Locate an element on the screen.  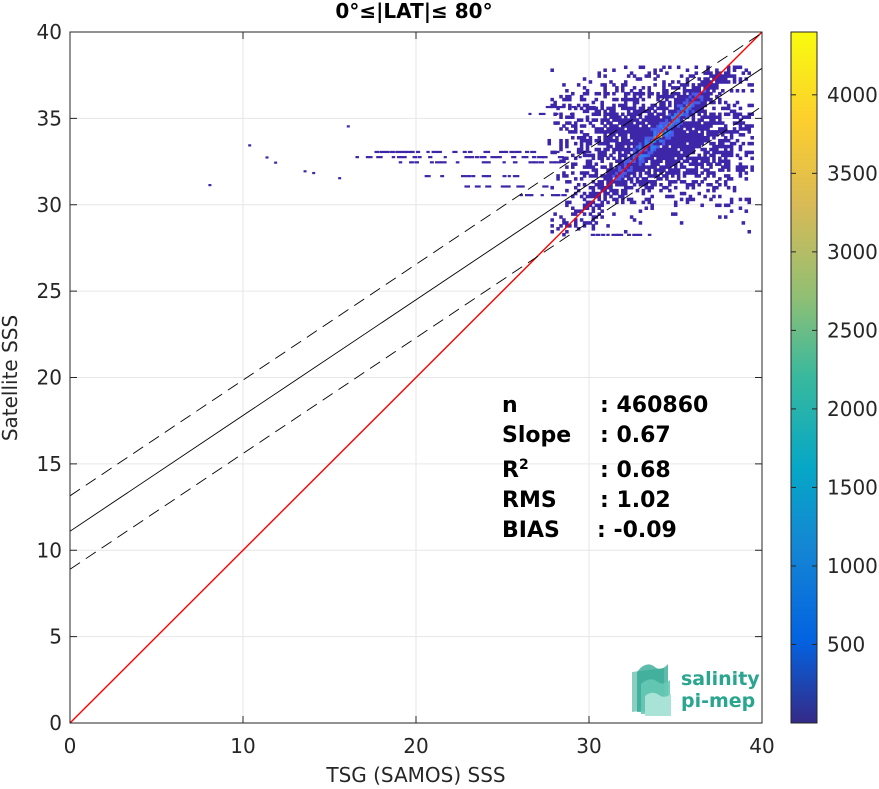
colorbar-tick-label: 1000 is located at coordinates (852, 566).